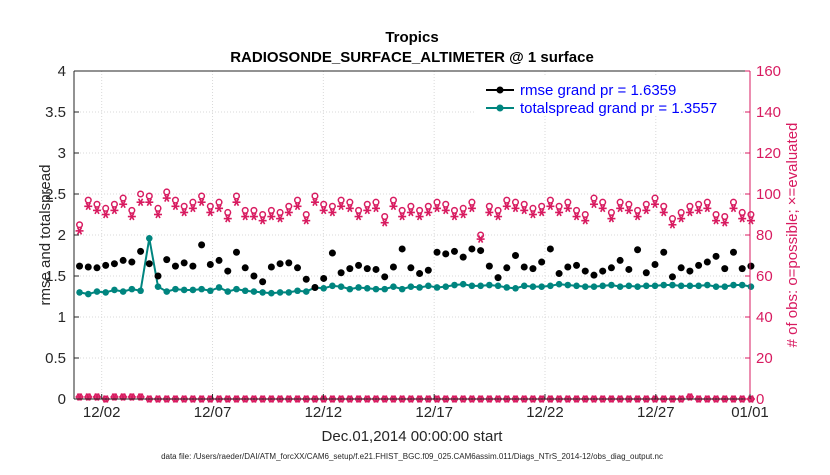 The width and height of the screenshot is (830, 475). I want to click on x-tick-label: 12/02, so click(102, 412).